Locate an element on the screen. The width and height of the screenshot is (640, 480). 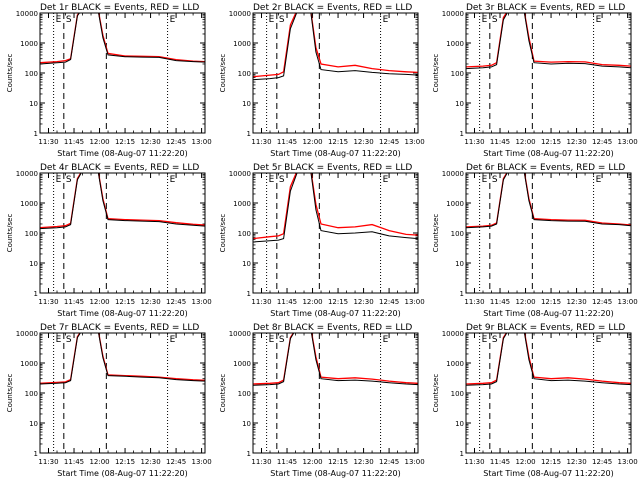
chart-title: Det 1r BLACK = Events, RED = LLD is located at coordinates (119, 8).